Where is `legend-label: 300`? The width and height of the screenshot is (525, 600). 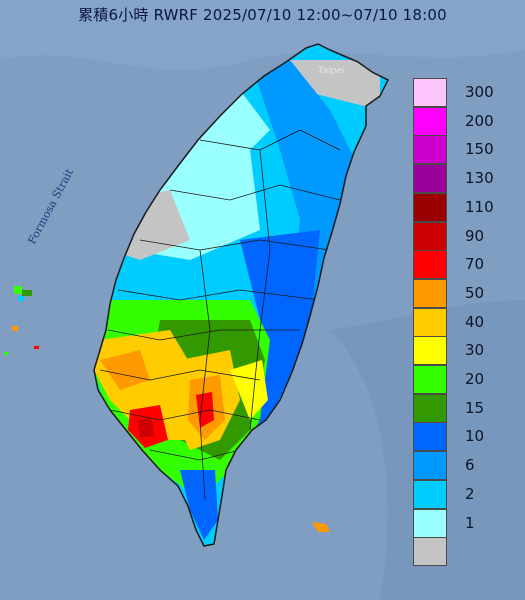
legend-label: 300 is located at coordinates (479, 92).